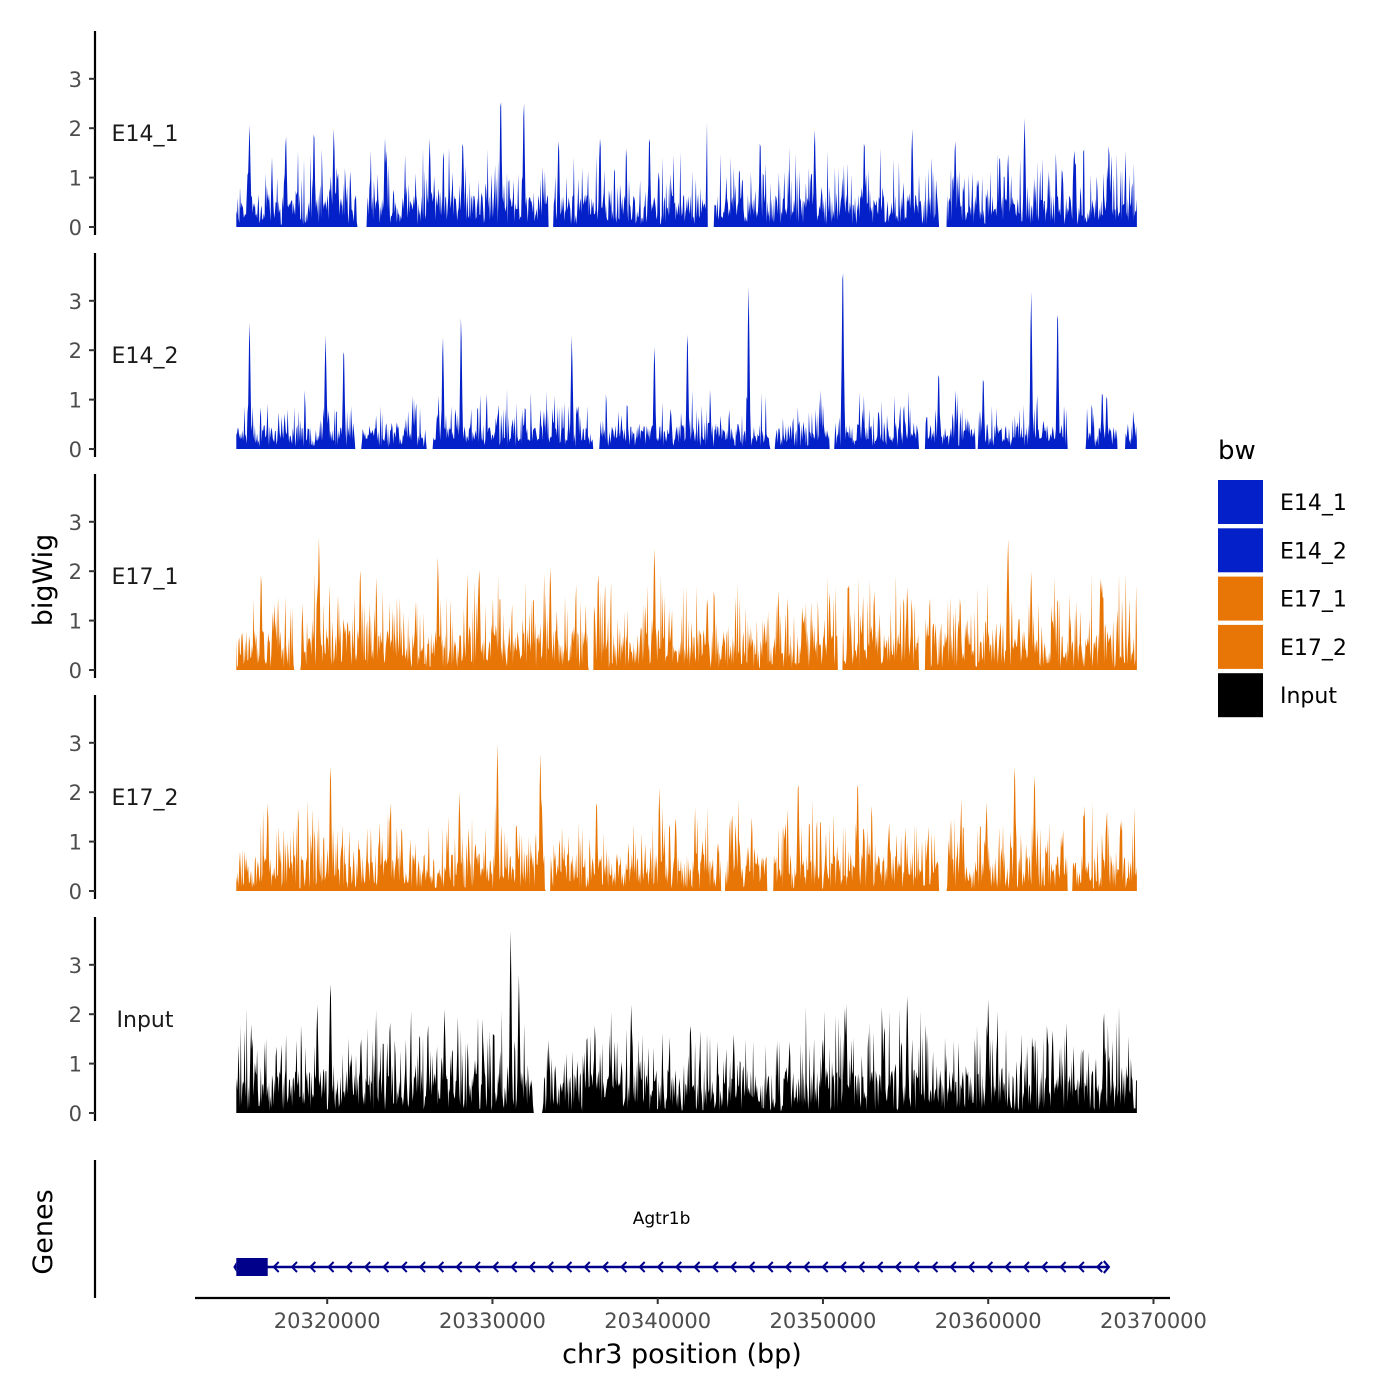 The height and width of the screenshot is (1400, 1400). I want to click on track-label: E17_2, so click(145, 798).